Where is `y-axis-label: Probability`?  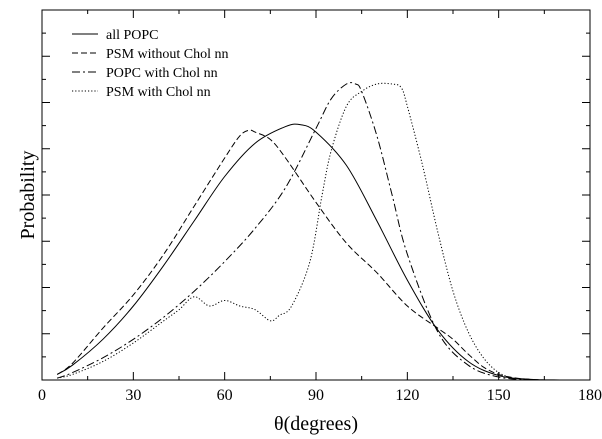
y-axis-label: Probability is located at coordinates (28, 195).